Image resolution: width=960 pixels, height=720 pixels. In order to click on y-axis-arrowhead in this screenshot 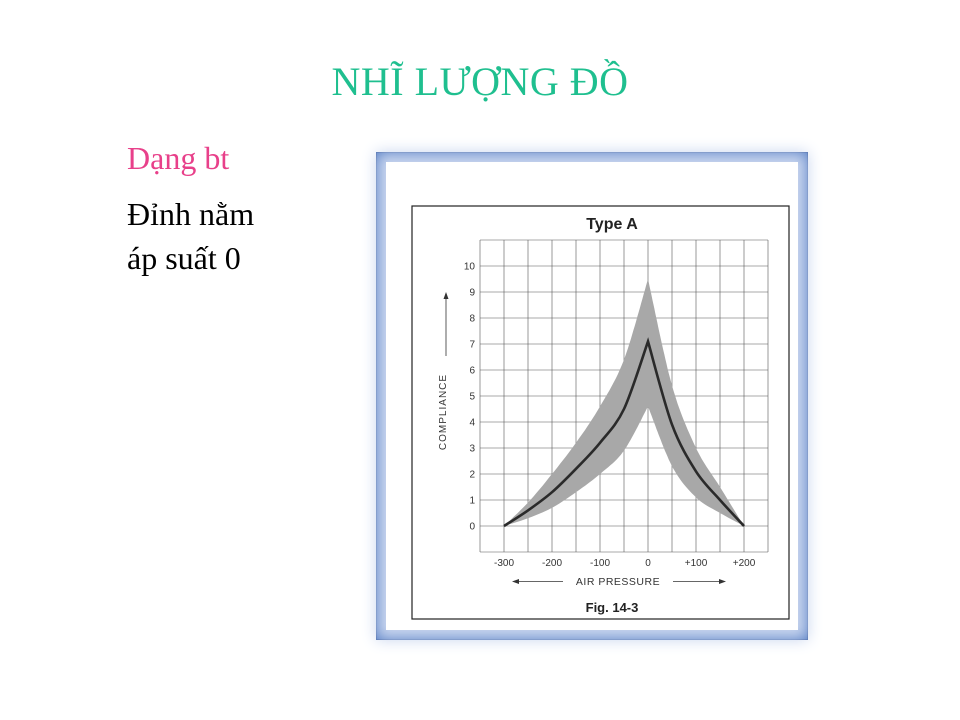, I will do `click(446, 295)`.